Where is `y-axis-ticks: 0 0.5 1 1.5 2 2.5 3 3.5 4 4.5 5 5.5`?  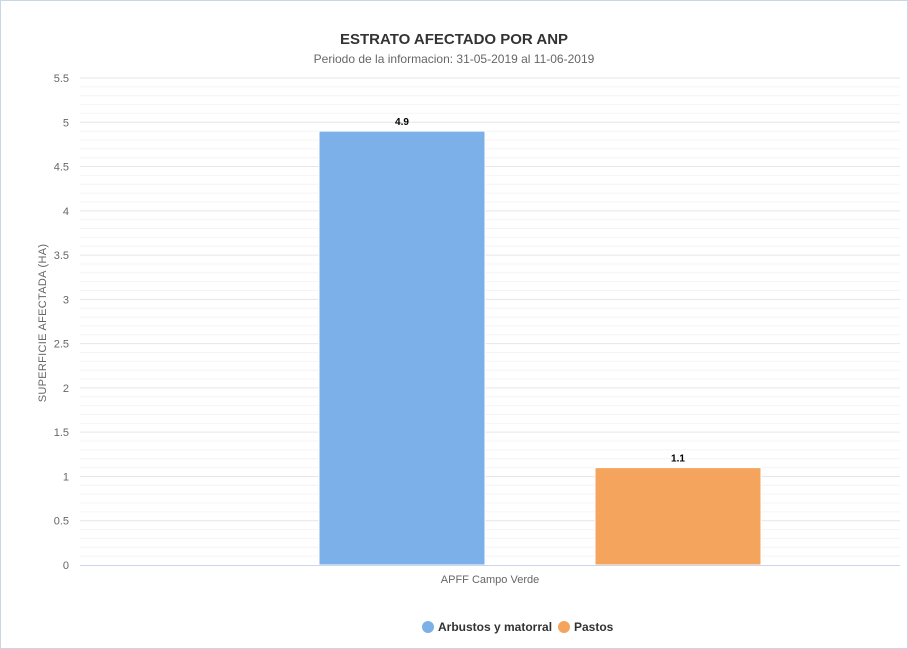 y-axis-ticks: 0 0.5 1 1.5 2 2.5 3 3.5 4 4.5 5 5.5 is located at coordinates (61, 322).